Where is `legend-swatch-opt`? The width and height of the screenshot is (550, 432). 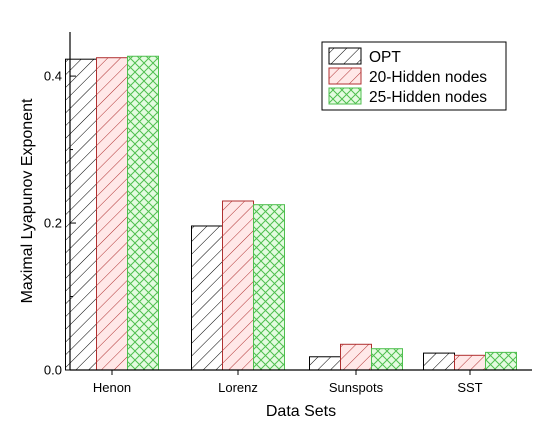 legend-swatch-opt is located at coordinates (345, 56).